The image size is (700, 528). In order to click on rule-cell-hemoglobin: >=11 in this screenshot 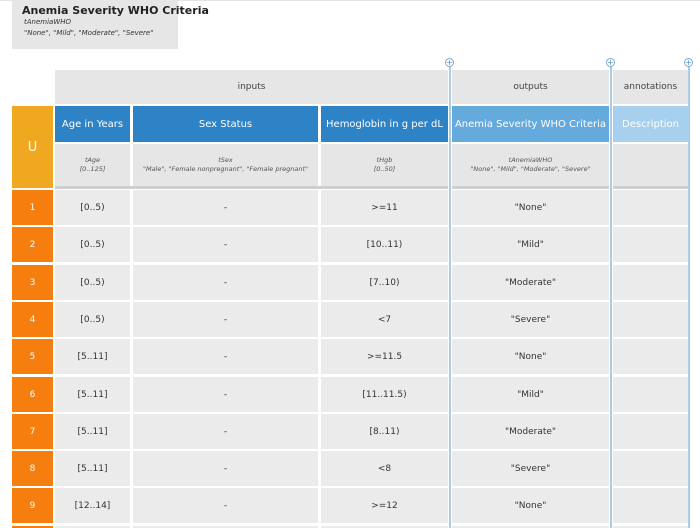, I will do `click(384, 207)`.